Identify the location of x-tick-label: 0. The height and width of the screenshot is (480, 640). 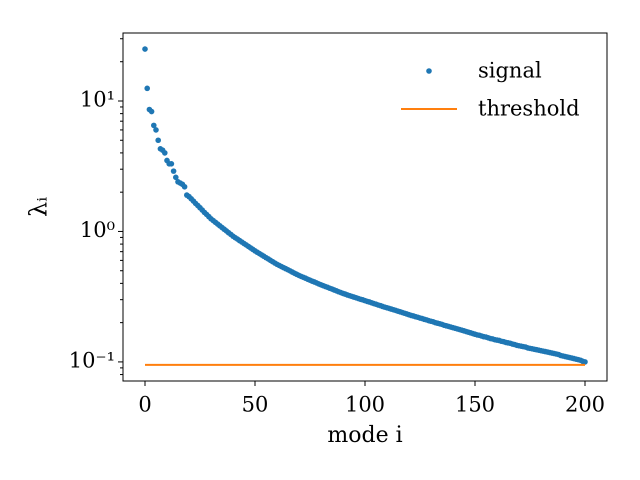
(144, 405).